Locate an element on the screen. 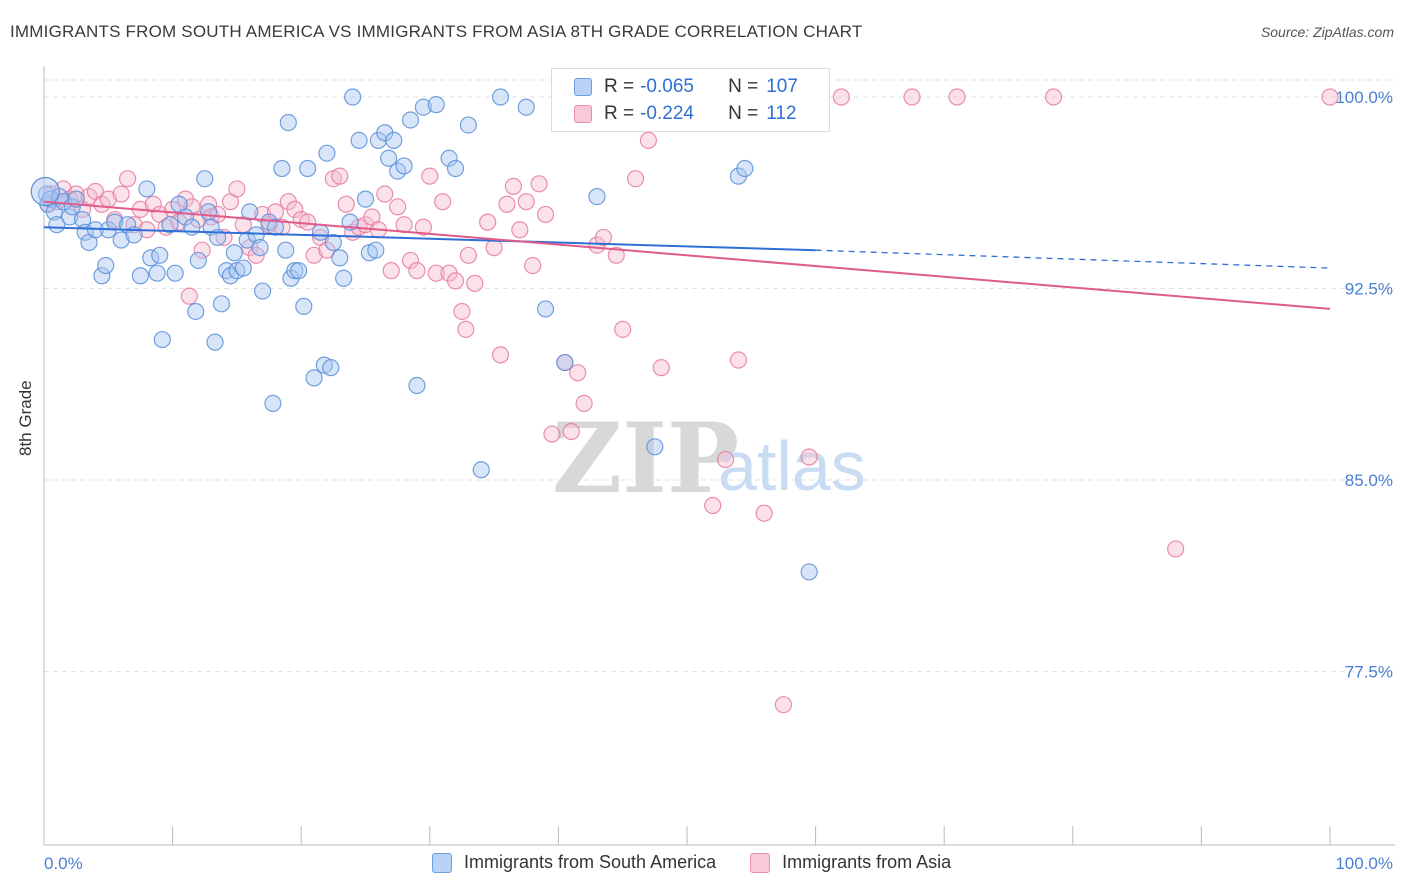 This screenshot has height=892, width=1406. n-value: 112 is located at coordinates (781, 113).